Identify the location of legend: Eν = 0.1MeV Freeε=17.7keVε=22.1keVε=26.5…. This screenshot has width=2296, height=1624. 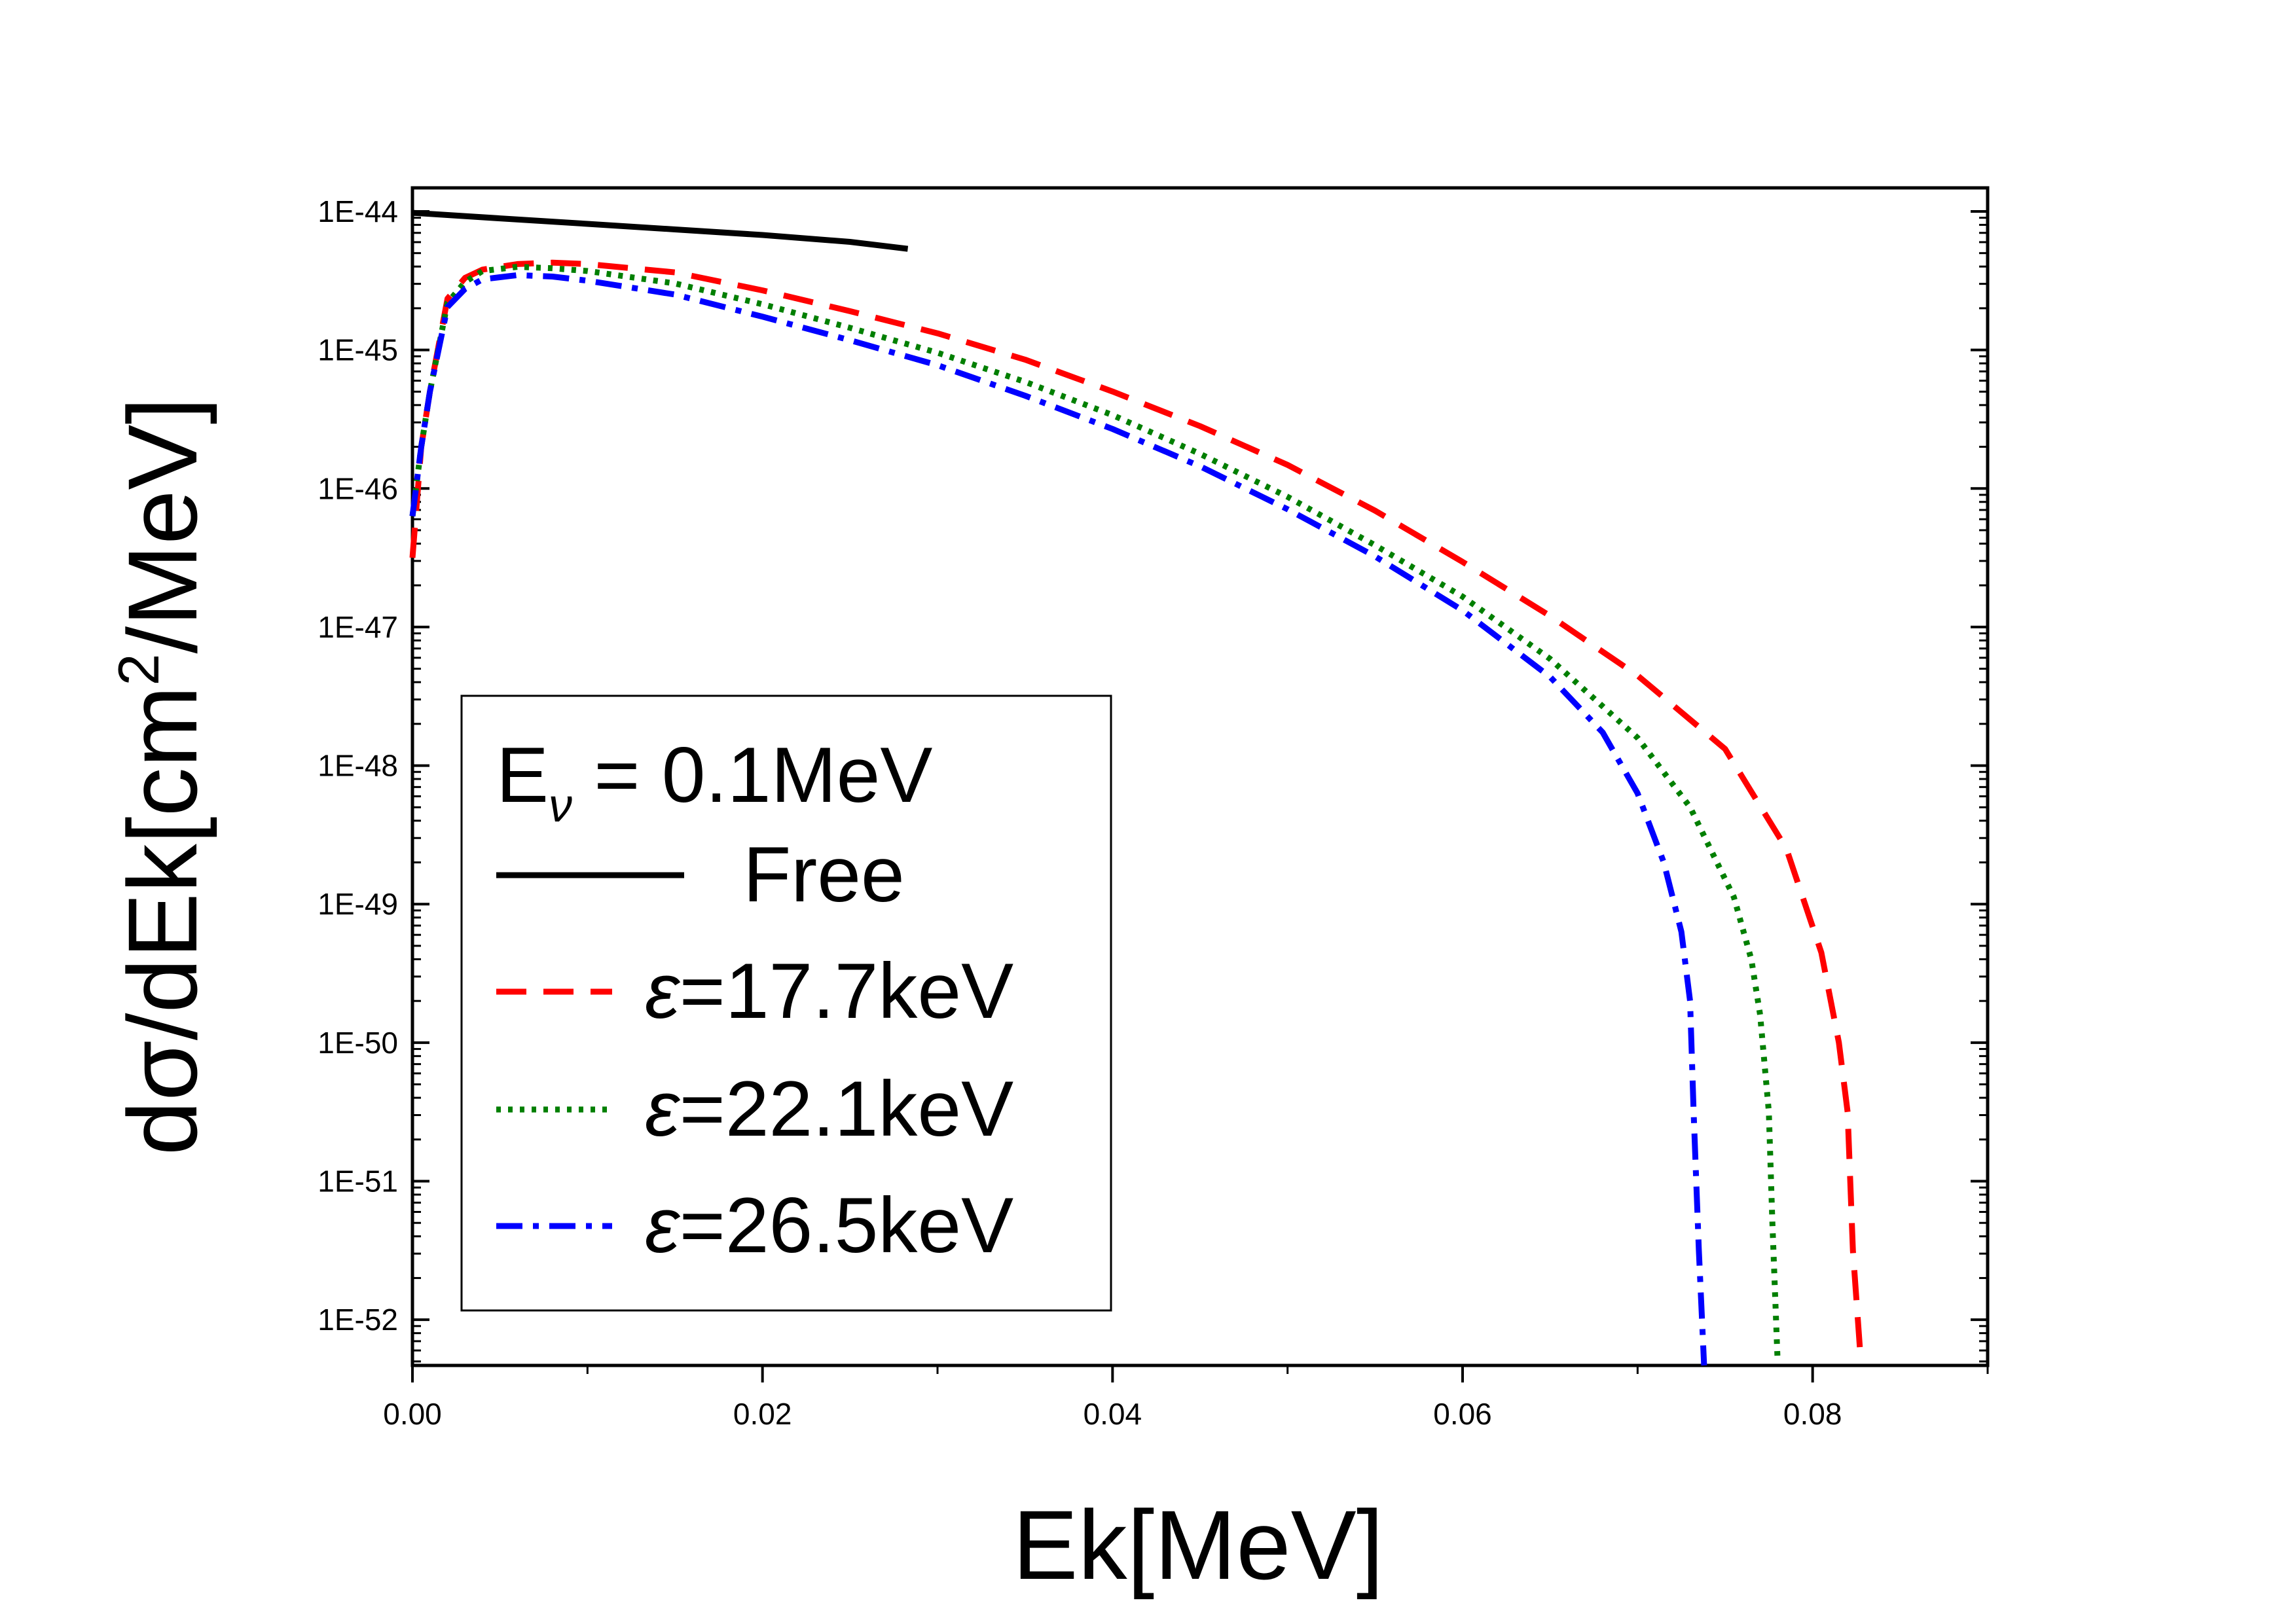
(786, 1003).